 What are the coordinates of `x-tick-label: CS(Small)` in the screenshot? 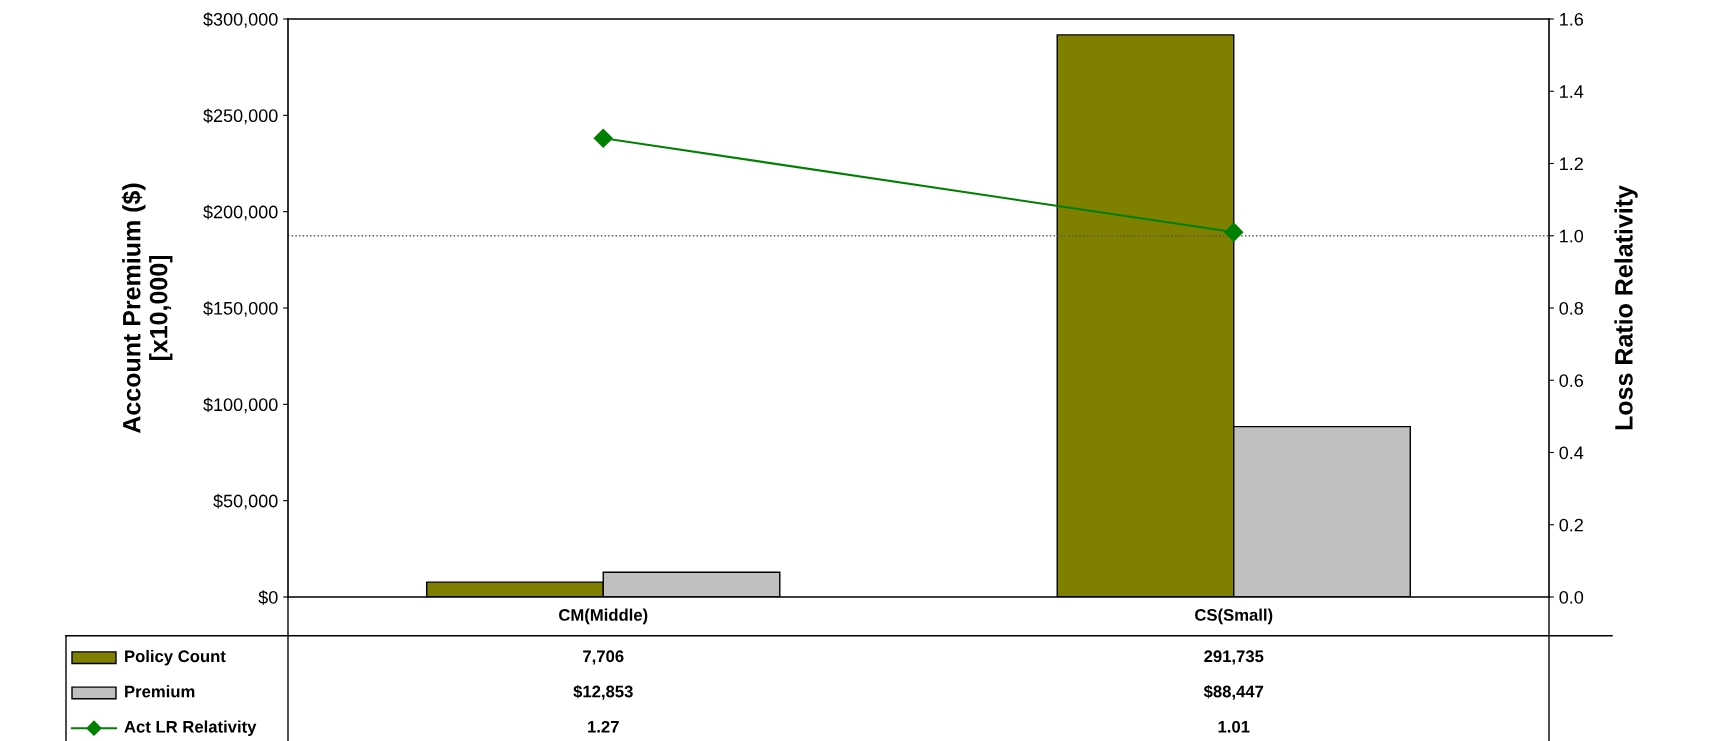 It's located at (1234, 616).